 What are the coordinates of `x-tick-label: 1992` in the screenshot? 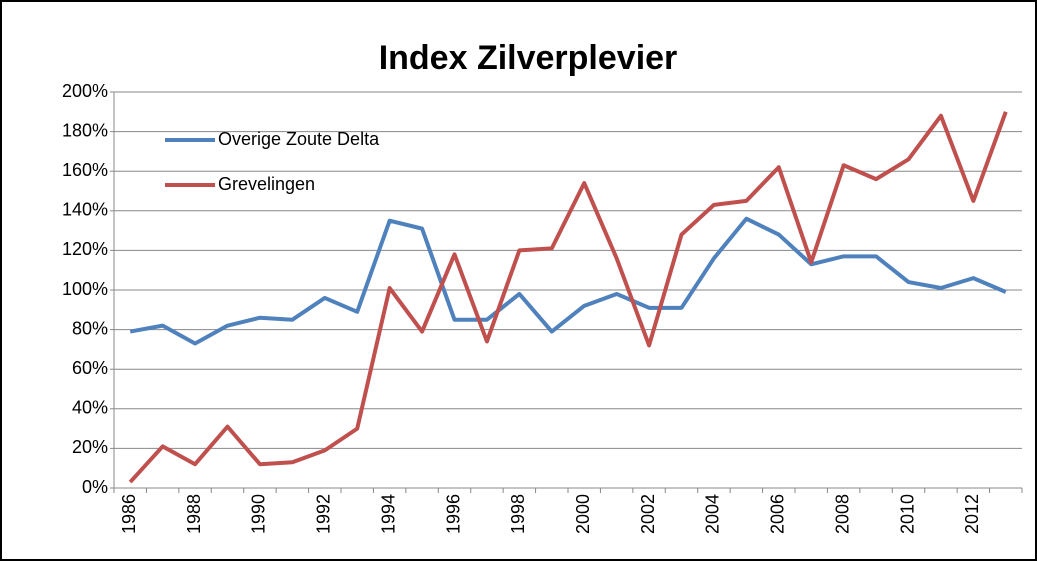 It's located at (324, 514).